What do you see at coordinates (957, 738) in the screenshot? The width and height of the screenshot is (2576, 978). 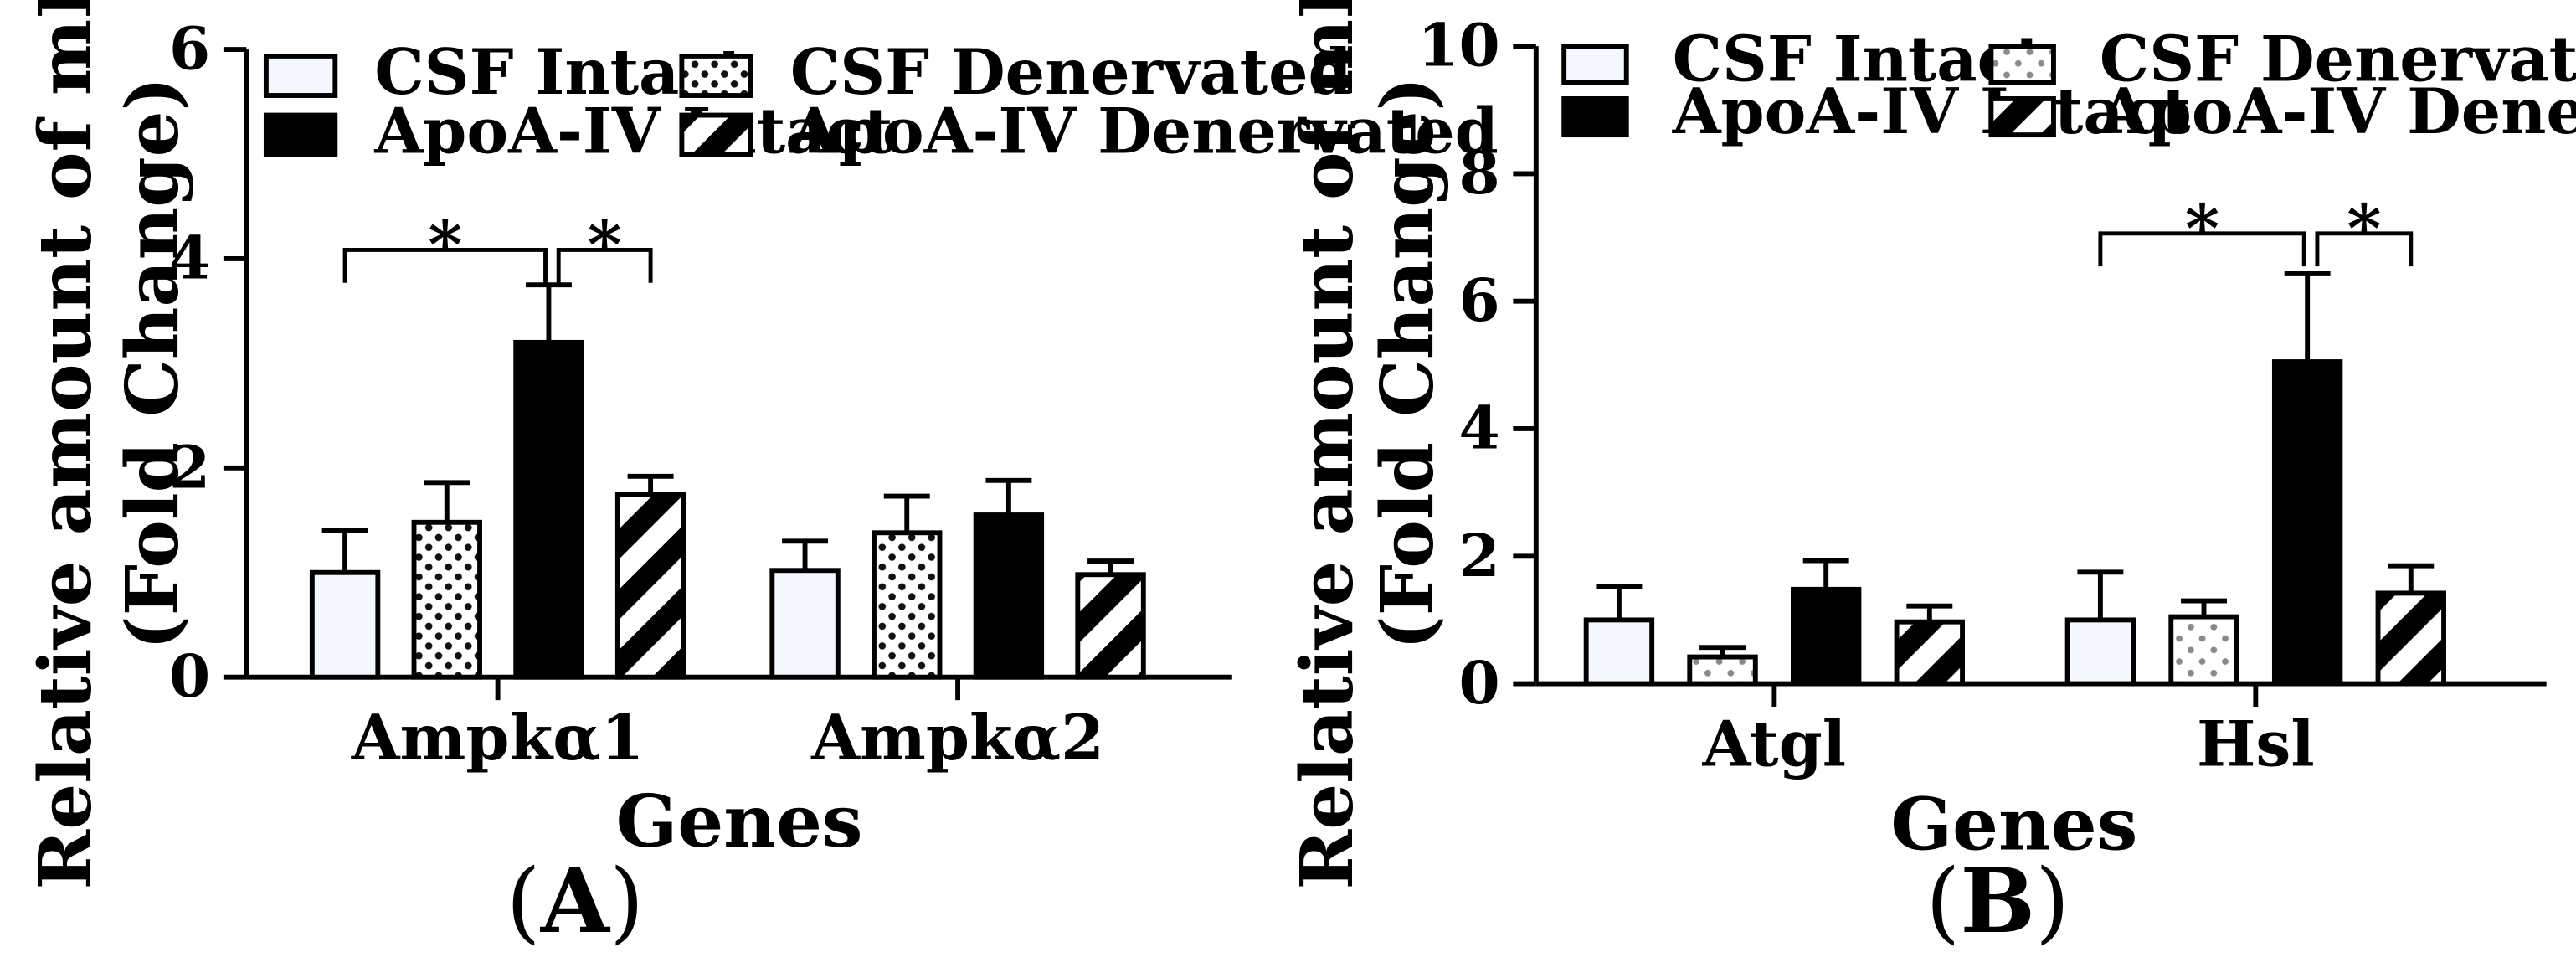 I see `category-label: Ampkα2` at bounding box center [957, 738].